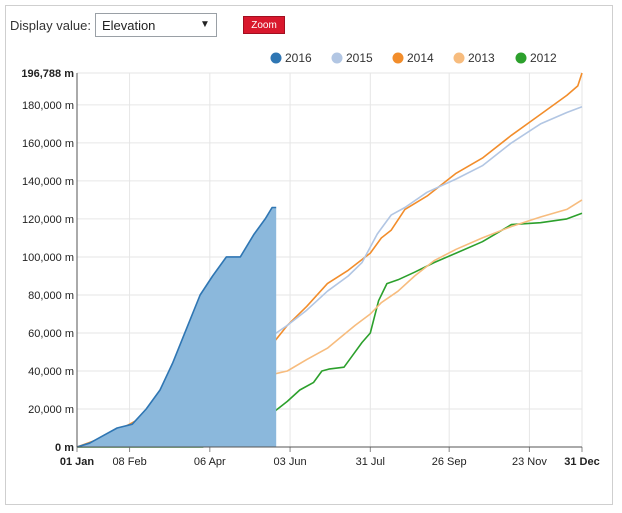 This screenshot has height=513, width=622. Describe the element at coordinates (337, 58) in the screenshot. I see `legend-marker-2015` at that location.